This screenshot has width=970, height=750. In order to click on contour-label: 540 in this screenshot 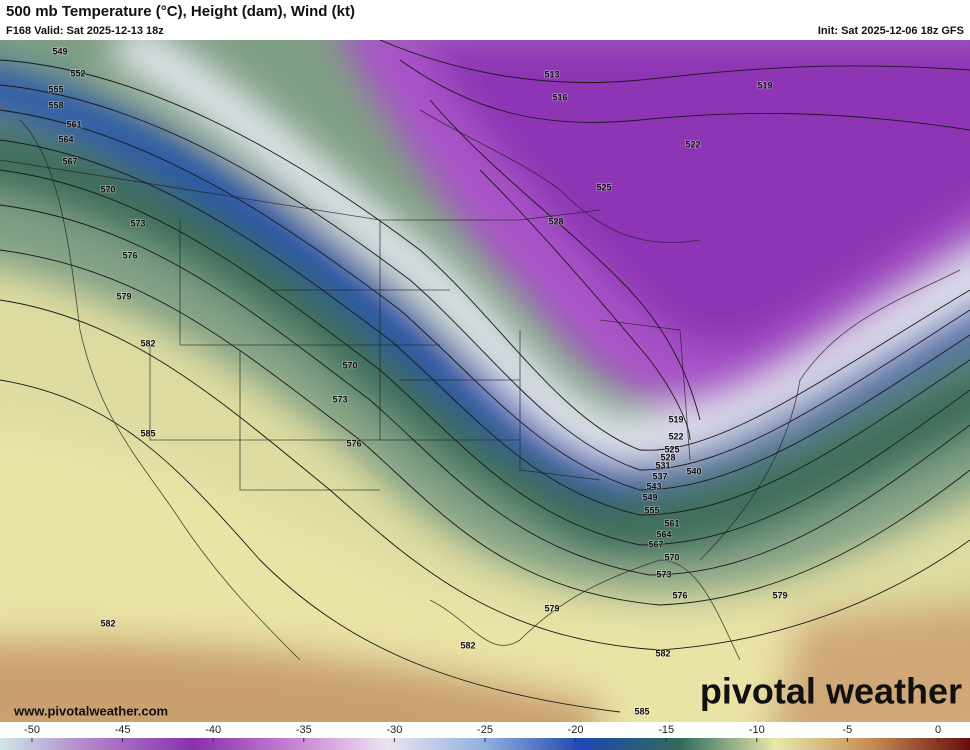, I will do `click(693, 471)`.